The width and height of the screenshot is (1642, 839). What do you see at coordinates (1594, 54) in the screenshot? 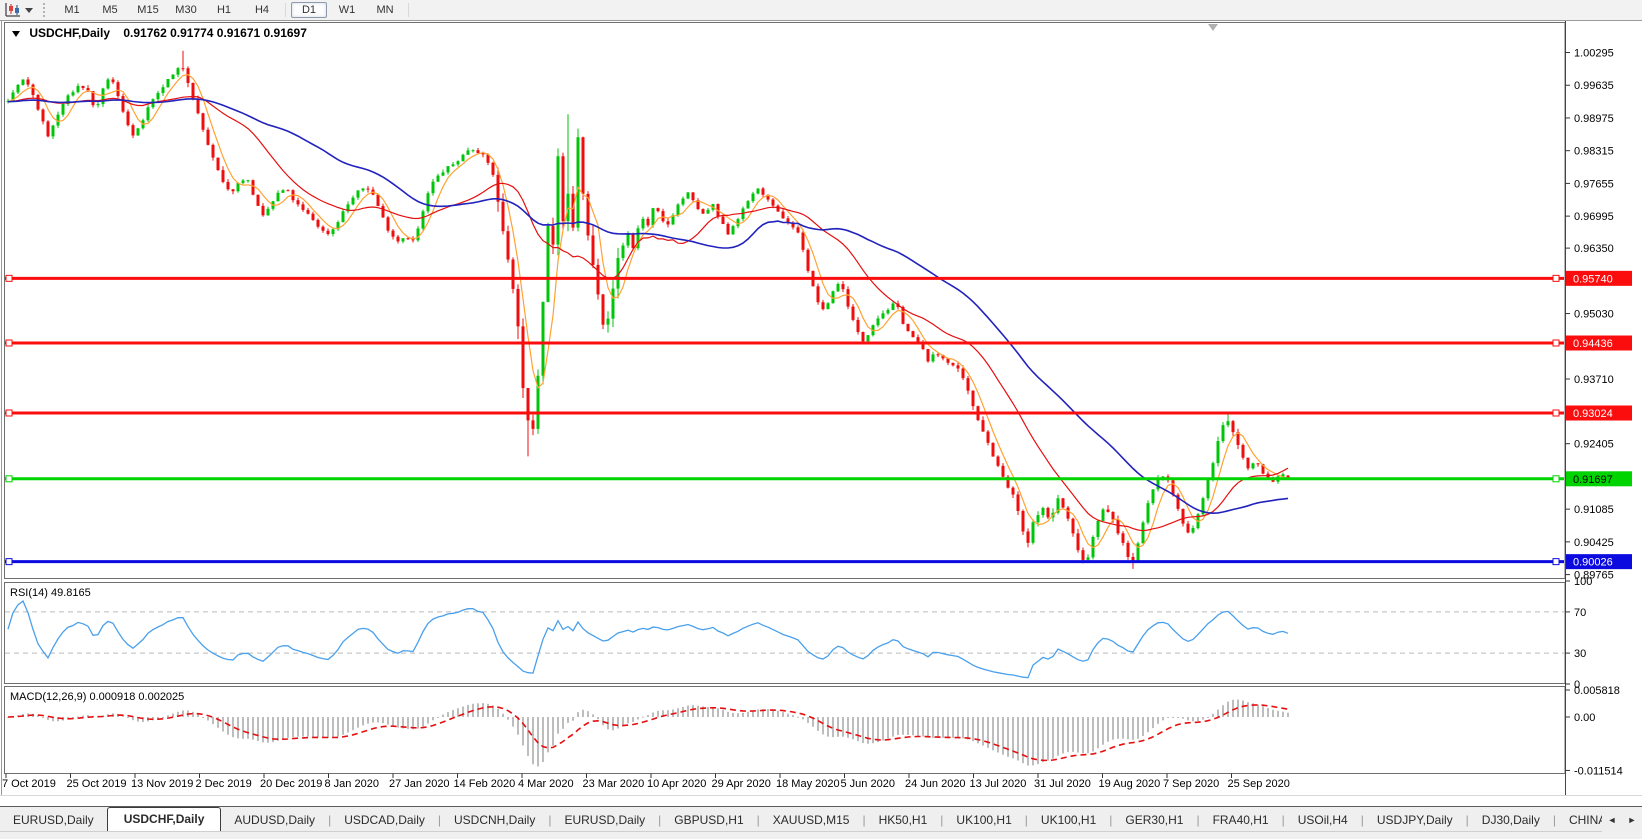
I see `price-tick-label: 1.00295` at bounding box center [1594, 54].